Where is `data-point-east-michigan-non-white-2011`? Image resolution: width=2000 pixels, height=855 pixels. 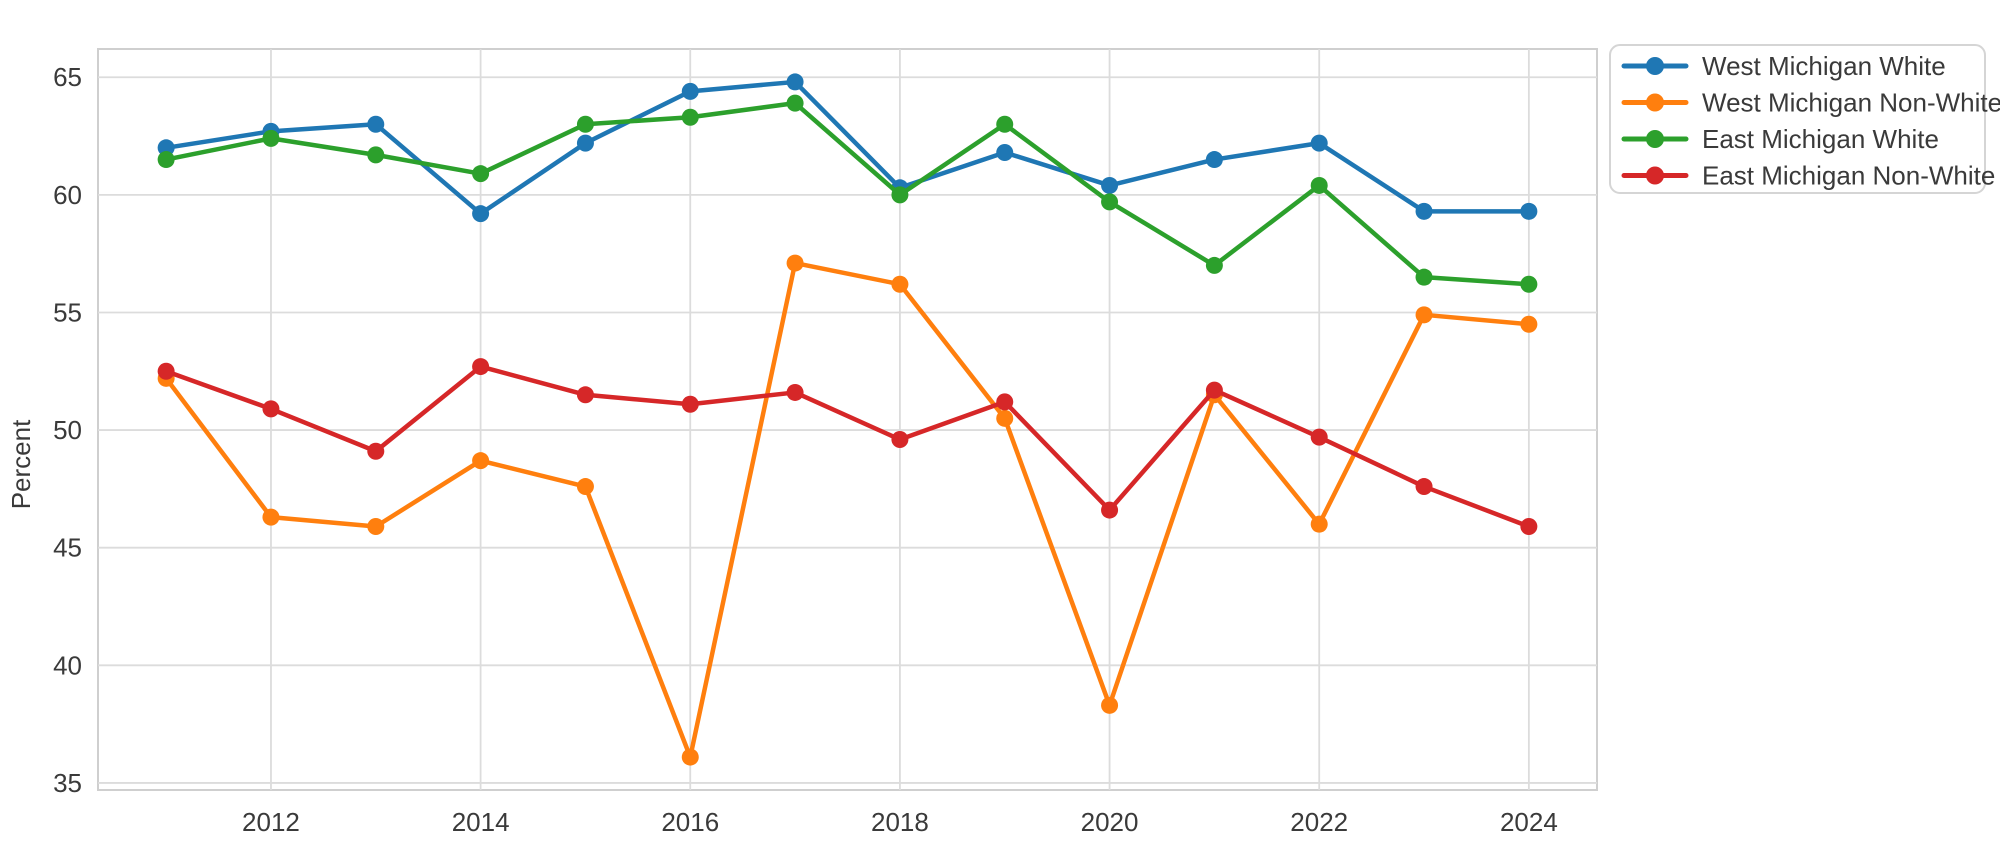
data-point-east-michigan-non-white-2011 is located at coordinates (166, 371).